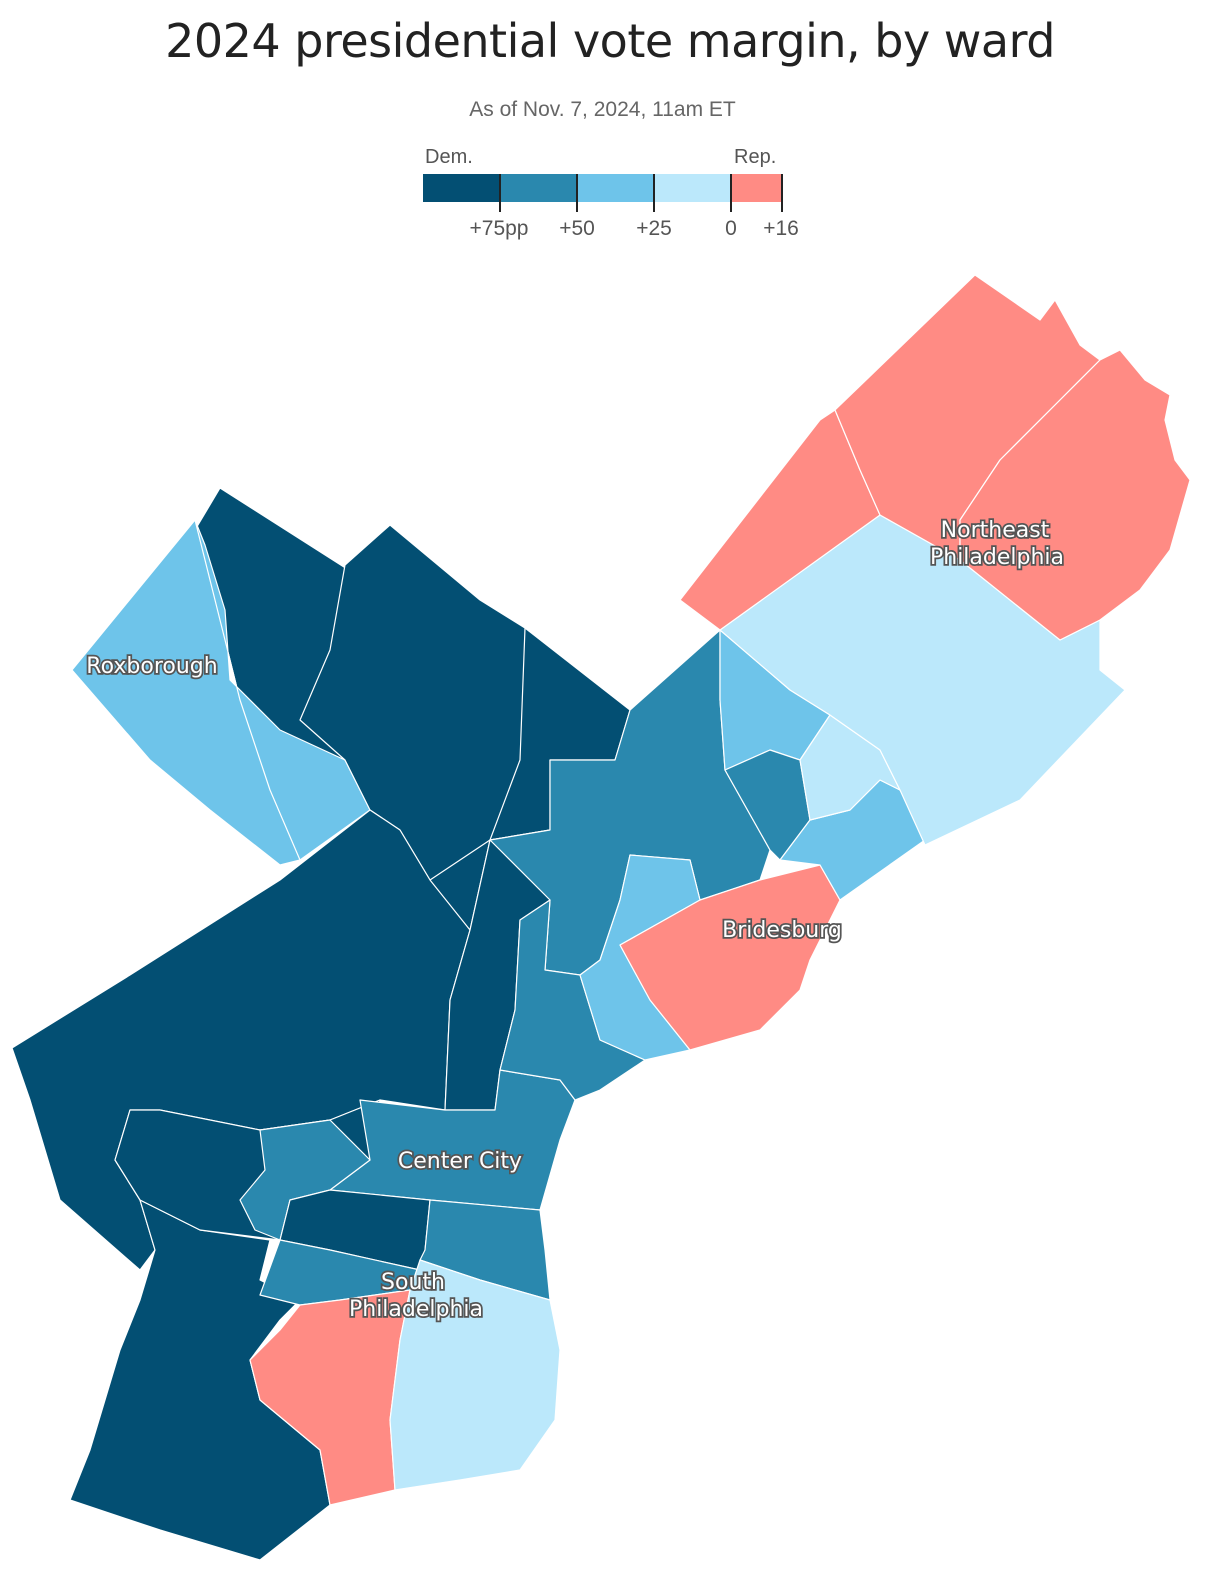 The height and width of the screenshot is (1586, 1220). Describe the element at coordinates (449, 157) in the screenshot. I see `legend-dem-label: Dem.` at that location.